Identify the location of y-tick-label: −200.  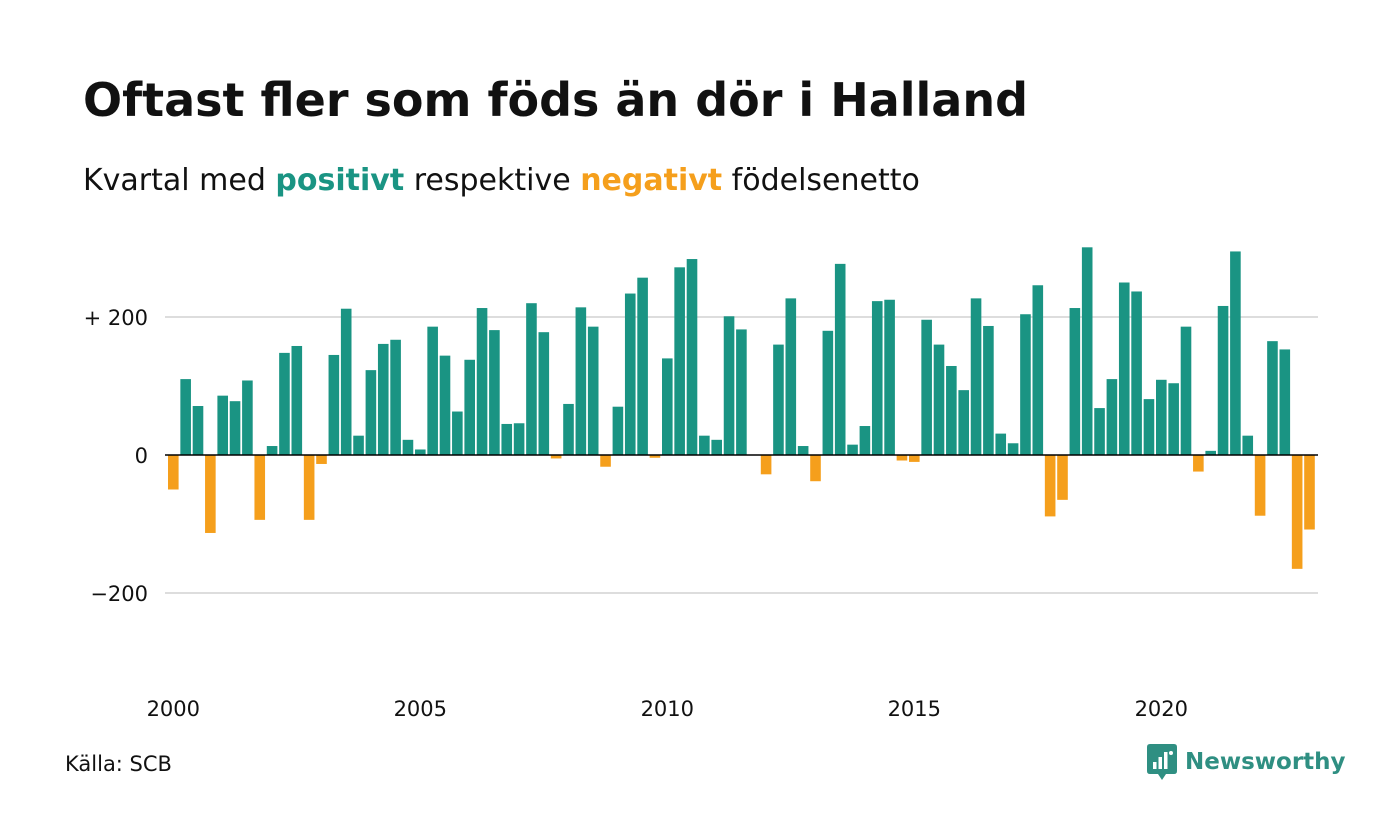
(119, 594).